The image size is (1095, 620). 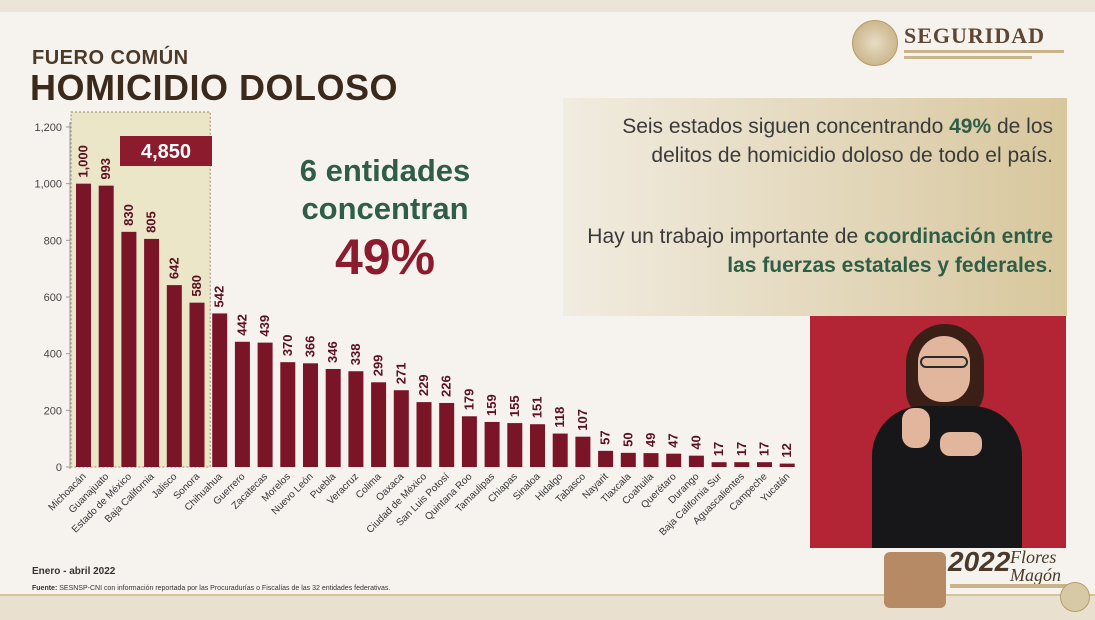 I want to click on y-tick-label: 200, so click(x=53, y=411).